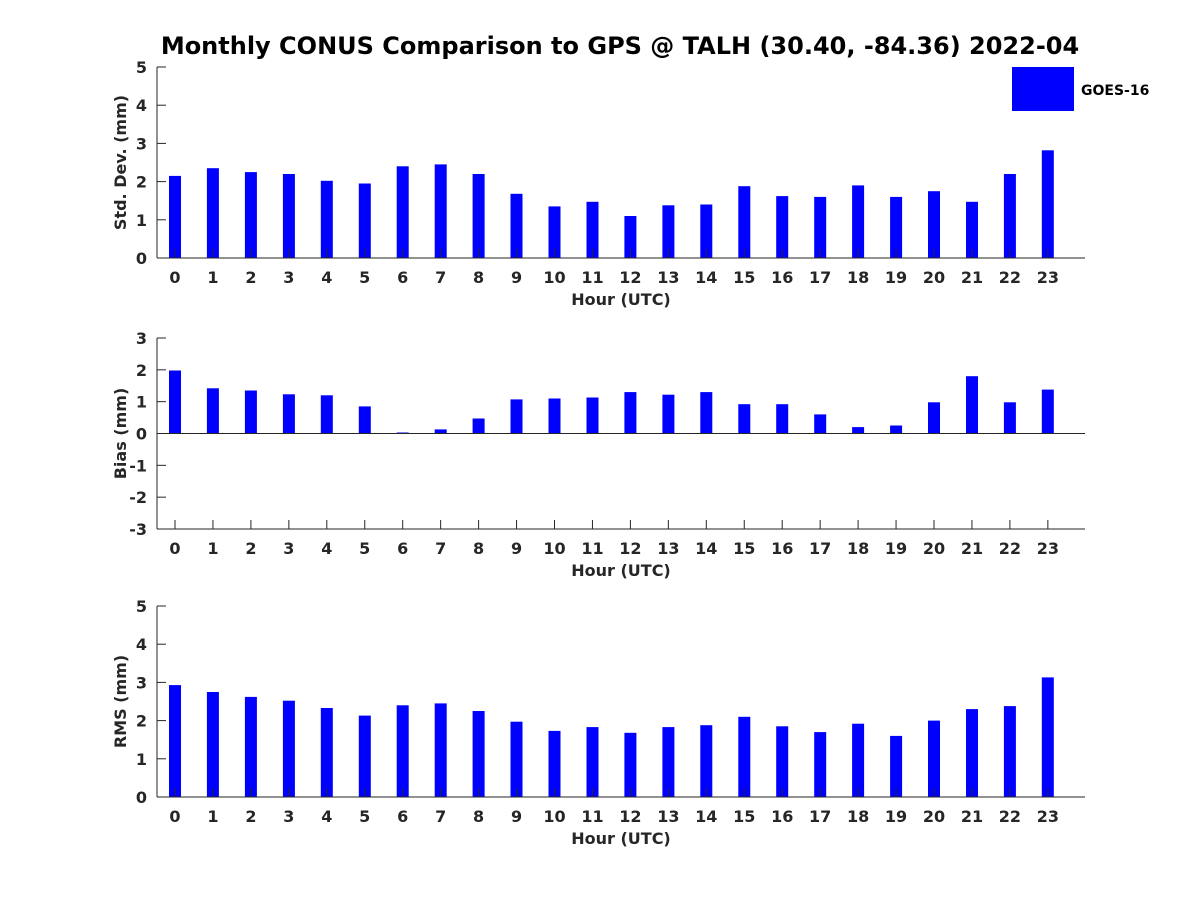  What do you see at coordinates (630, 277) in the screenshot?
I see `x-tick-label: 12` at bounding box center [630, 277].